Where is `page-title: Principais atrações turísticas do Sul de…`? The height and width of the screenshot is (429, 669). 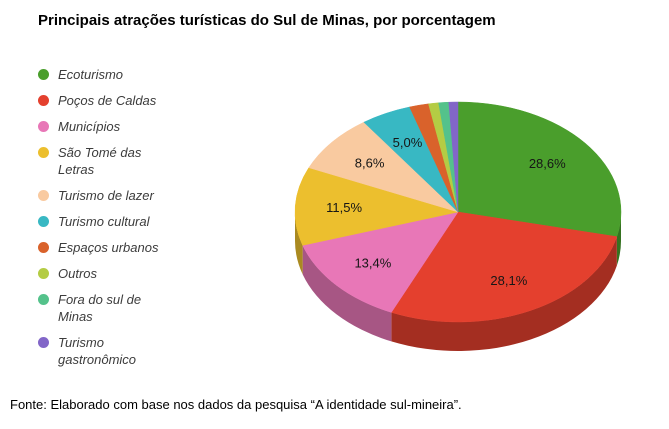 page-title: Principais atrações turísticas do Sul de… is located at coordinates (267, 20).